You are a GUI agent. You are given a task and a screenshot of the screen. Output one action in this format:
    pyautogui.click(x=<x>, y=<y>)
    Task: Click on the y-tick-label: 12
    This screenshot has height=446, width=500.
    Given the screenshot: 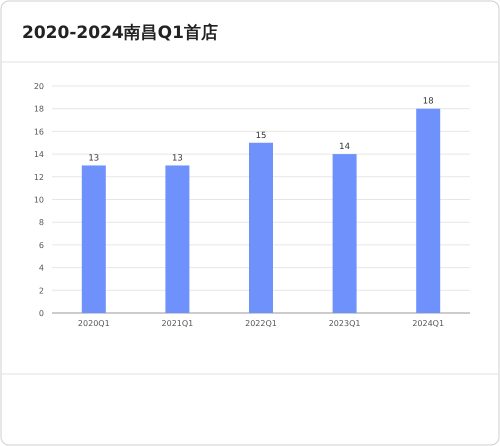 What is the action you would take?
    pyautogui.click(x=39, y=177)
    